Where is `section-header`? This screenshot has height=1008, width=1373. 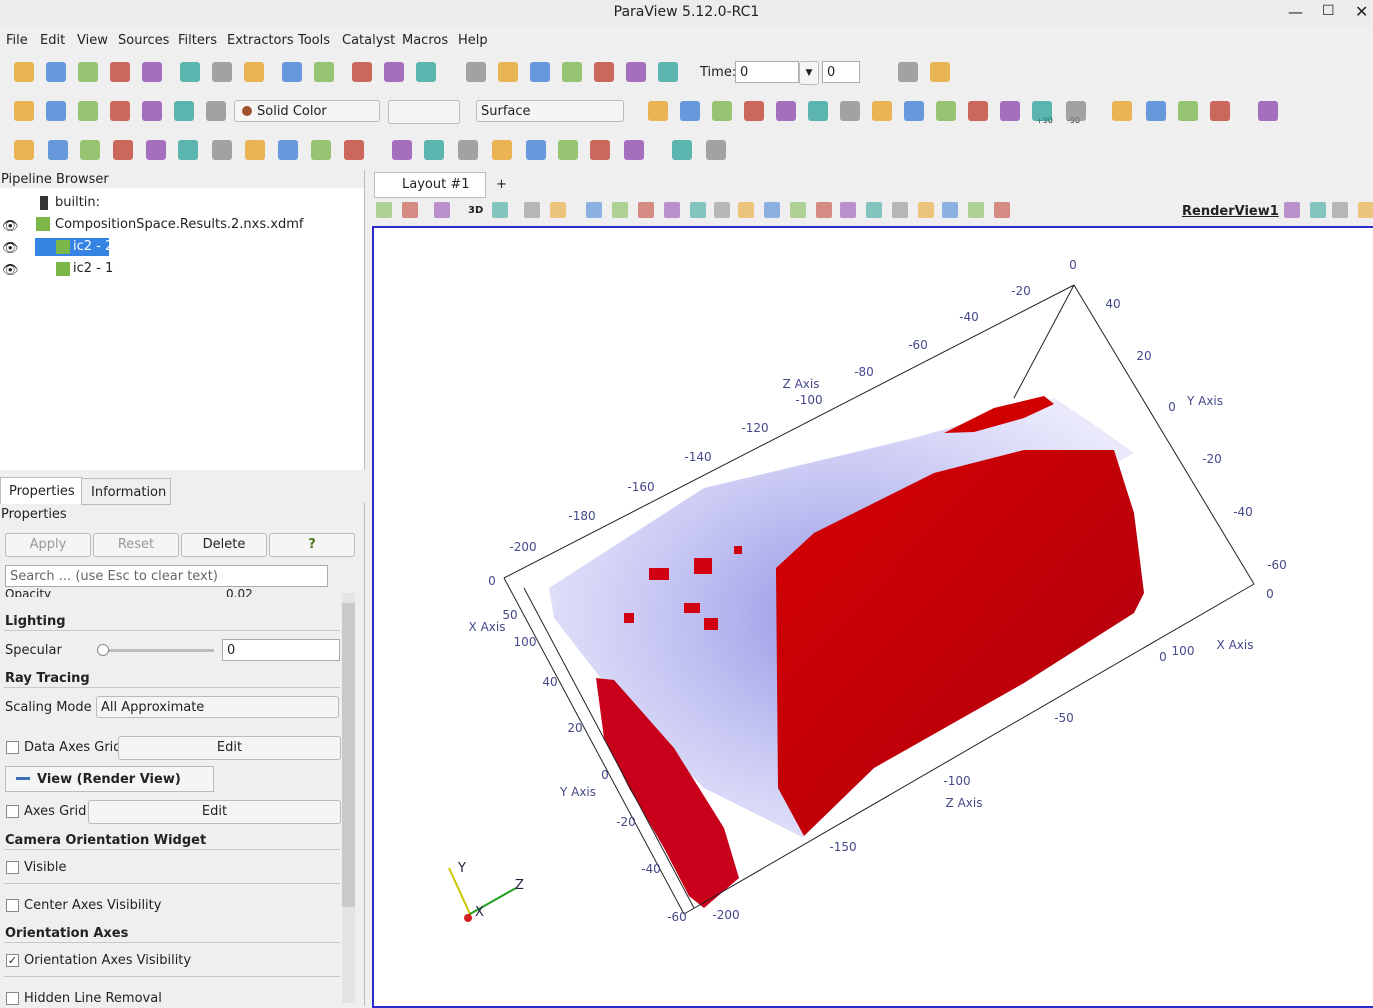
section-header is located at coordinates (109, 779).